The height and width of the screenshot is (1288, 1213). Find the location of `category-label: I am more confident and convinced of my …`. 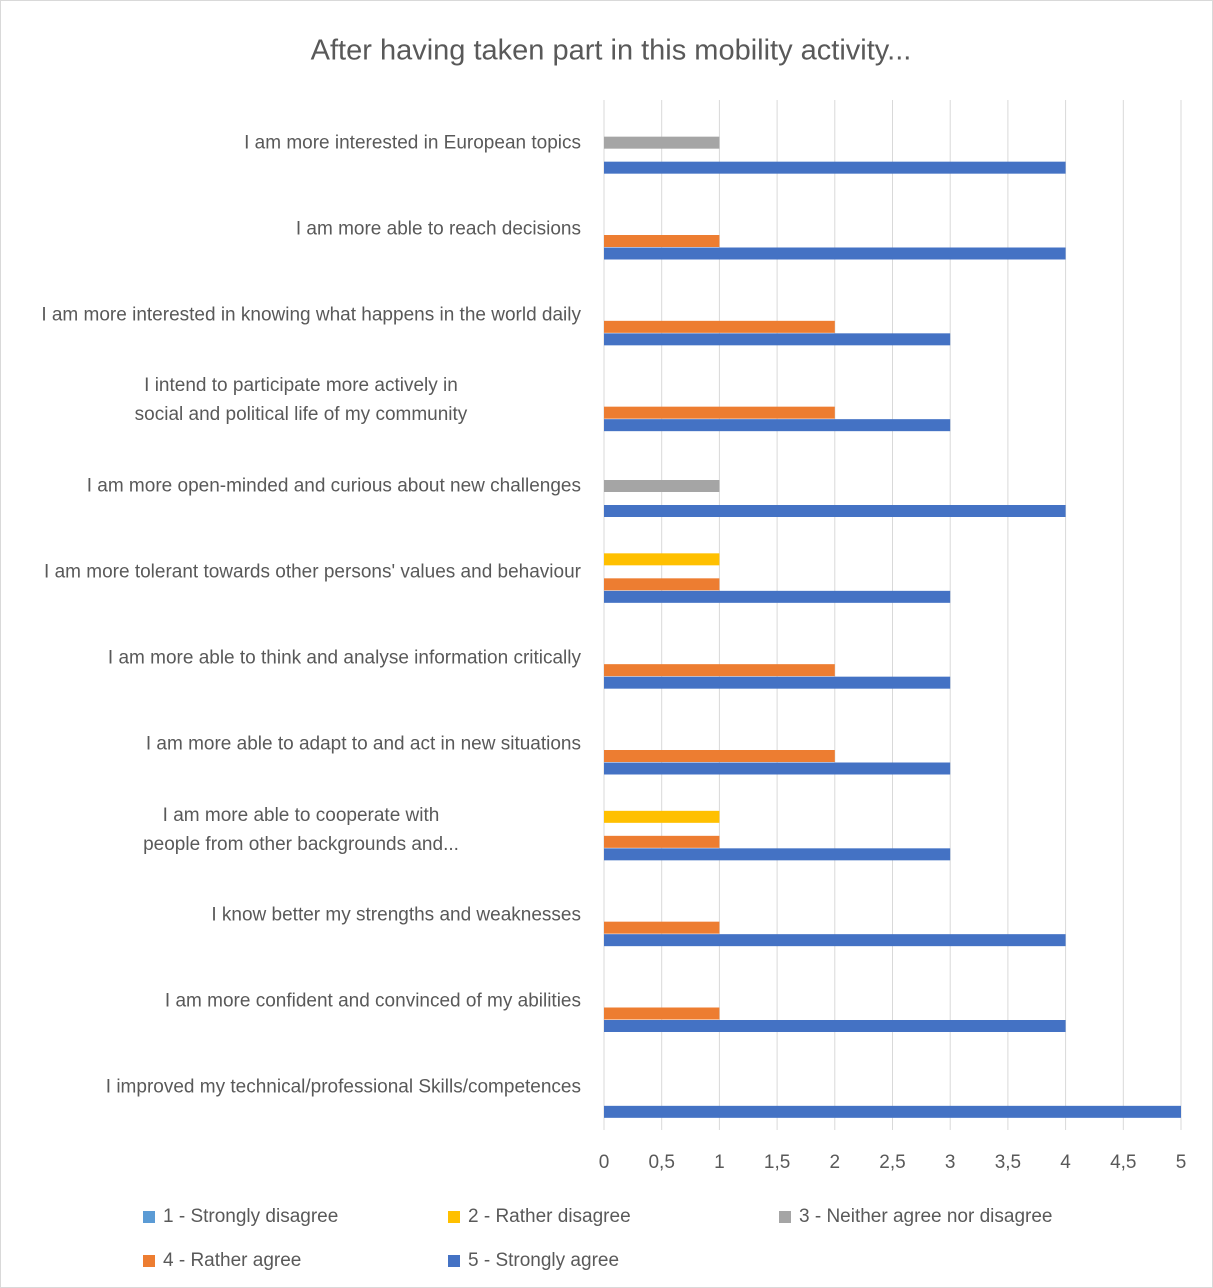

category-label: I am more confident and convinced of my … is located at coordinates (372, 1001).